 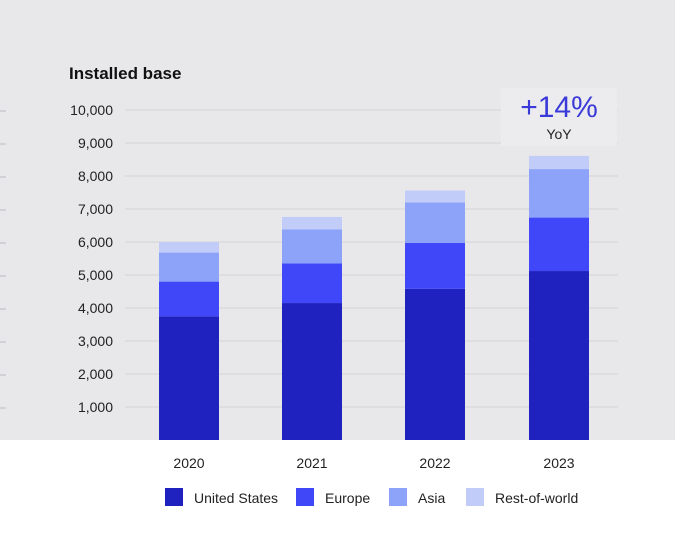 I want to click on bar-segment-europe-2022, so click(x=435, y=265).